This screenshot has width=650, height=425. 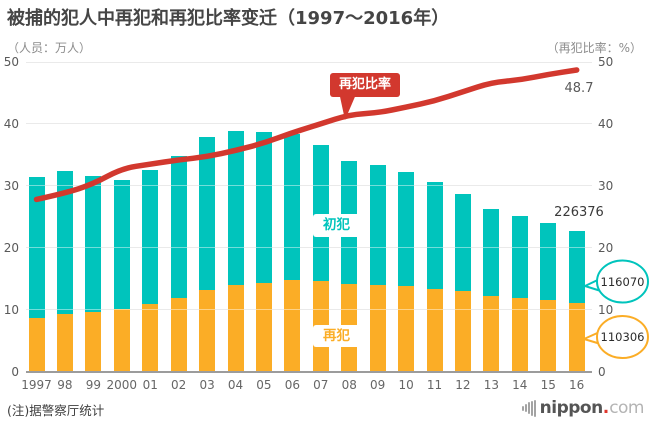 What do you see at coordinates (36, 344) in the screenshot?
I see `bar-repeat-1997` at bounding box center [36, 344].